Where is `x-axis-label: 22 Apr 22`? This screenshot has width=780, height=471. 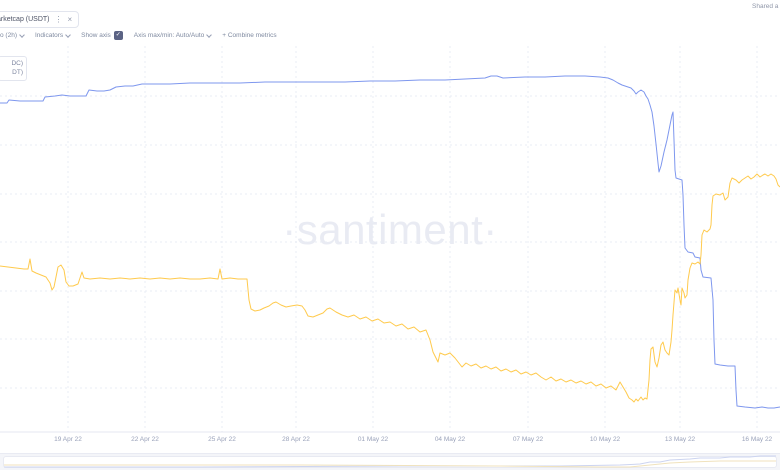
x-axis-label: 22 Apr 22 is located at coordinates (145, 439).